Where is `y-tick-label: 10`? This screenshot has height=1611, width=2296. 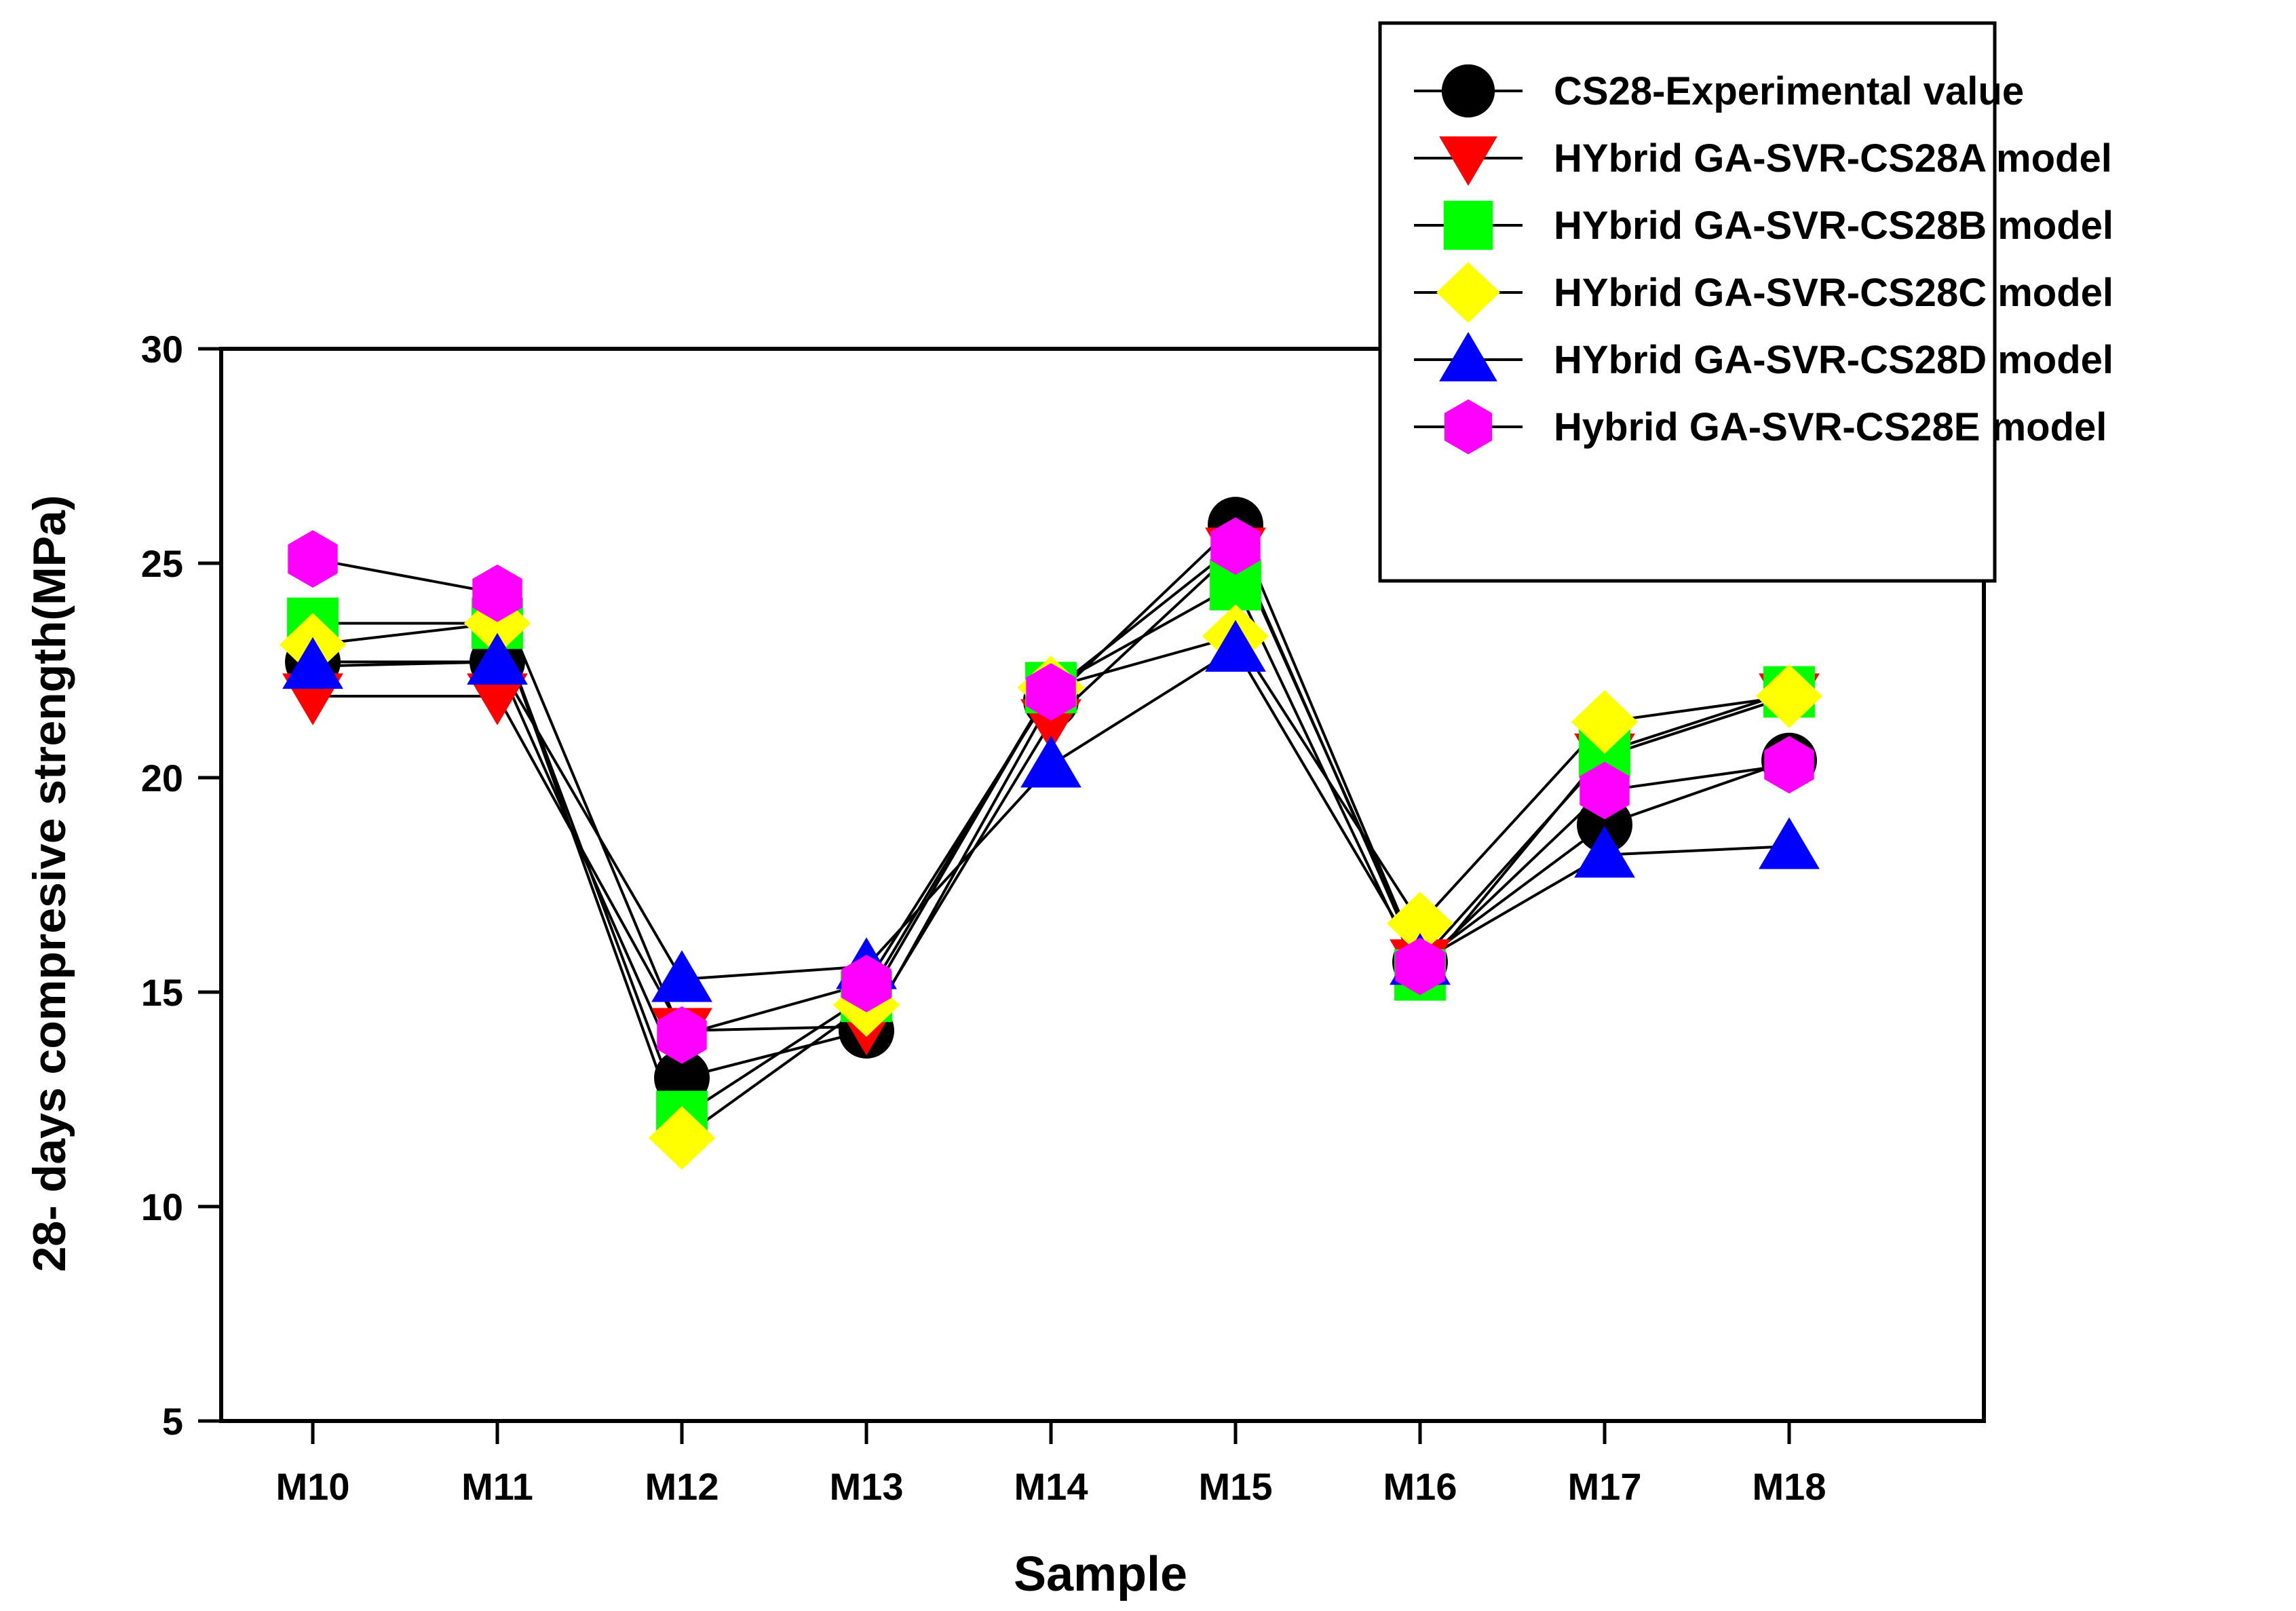
y-tick-label: 10 is located at coordinates (162, 1207).